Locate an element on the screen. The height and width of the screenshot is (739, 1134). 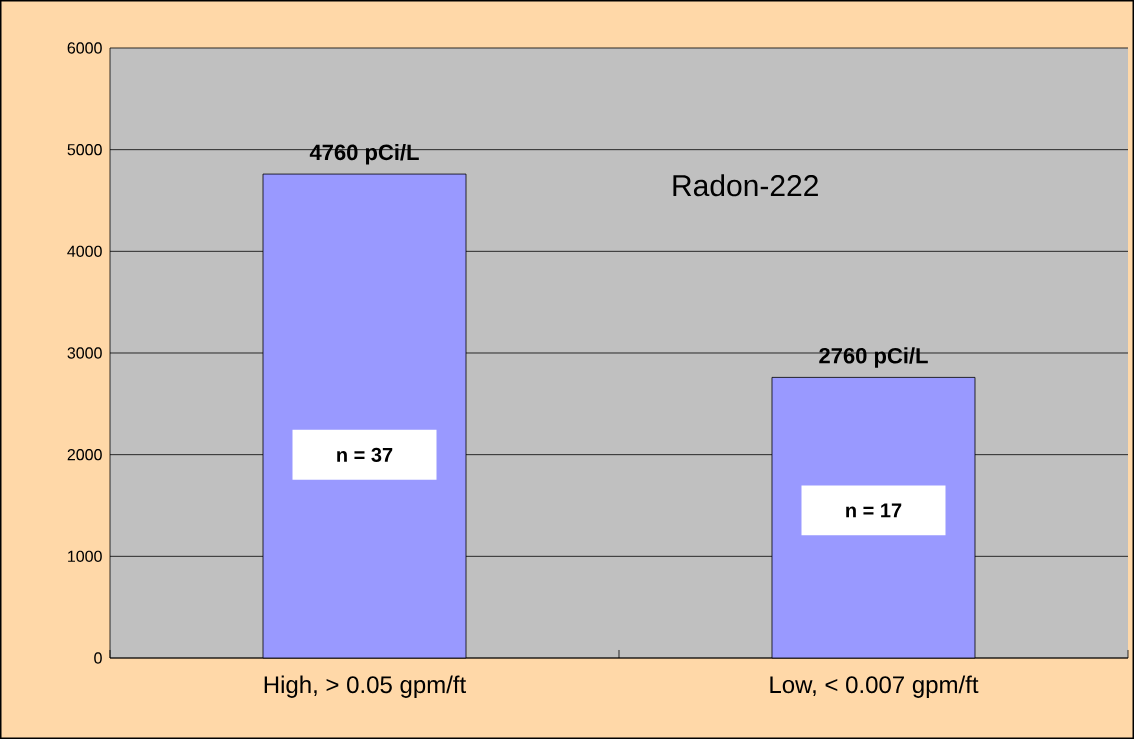
y-tick-label: 1000 is located at coordinates (85, 556).